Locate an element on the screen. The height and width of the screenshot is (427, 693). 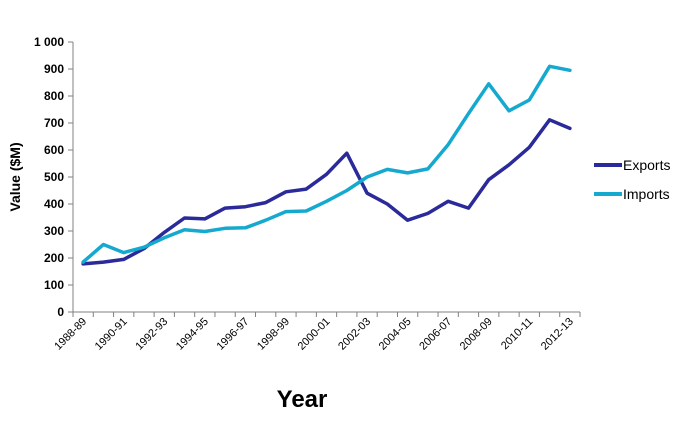
x-tick-label: 1988-89 is located at coordinates (70, 334).